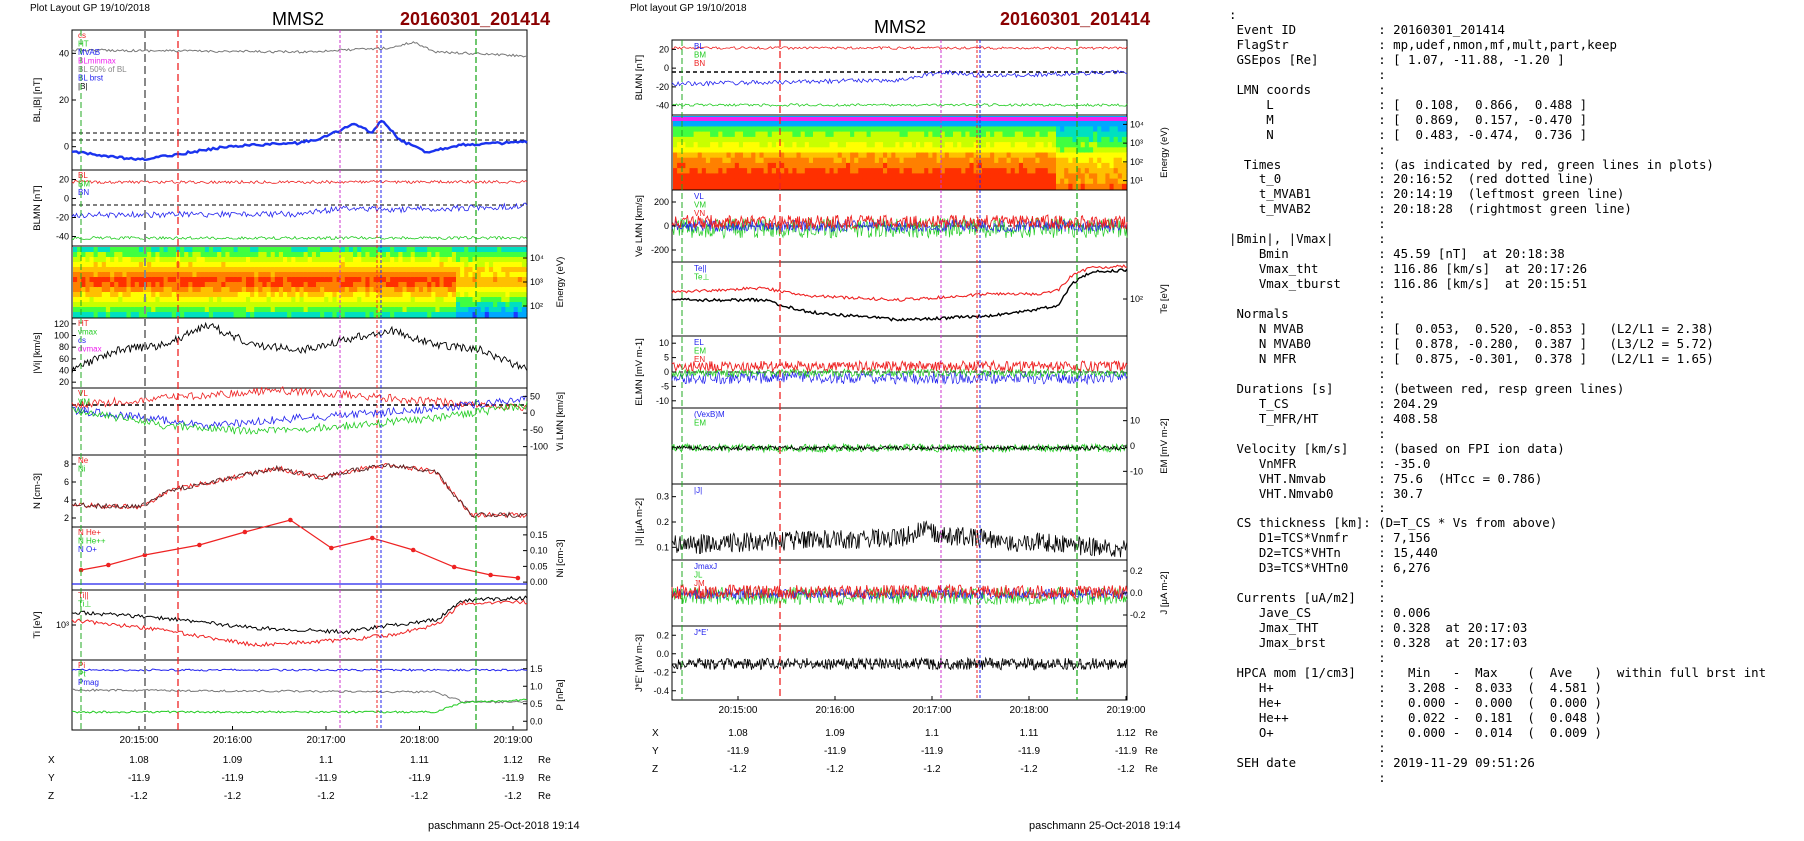 The height and width of the screenshot is (841, 1804). What do you see at coordinates (84, 604) in the screenshot?
I see `left-panel-8-legend: Ti⊥` at bounding box center [84, 604].